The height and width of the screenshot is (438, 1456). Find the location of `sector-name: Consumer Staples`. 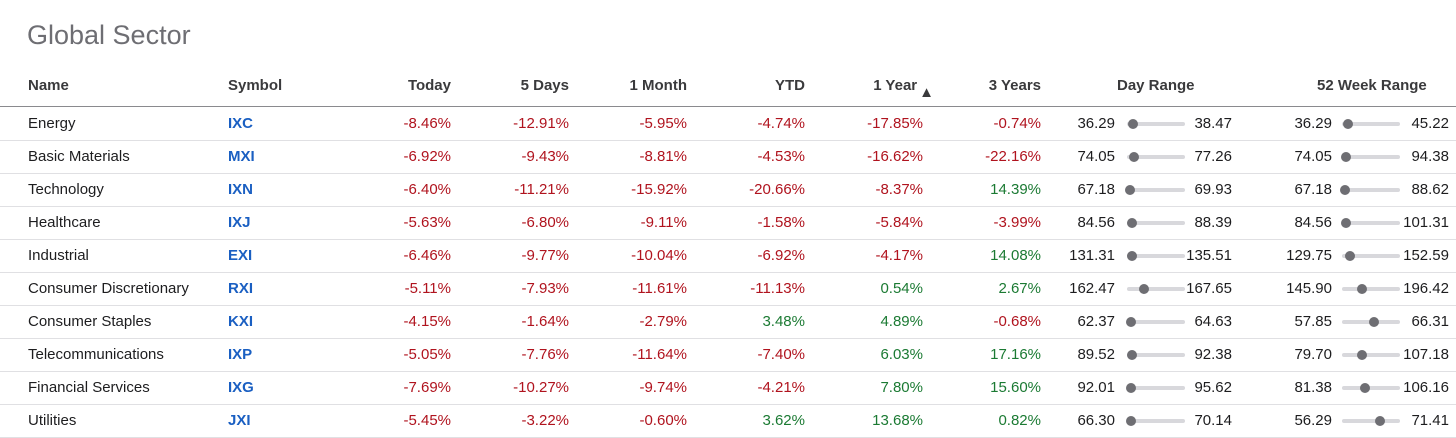

sector-name: Consumer Staples is located at coordinates (90, 321).